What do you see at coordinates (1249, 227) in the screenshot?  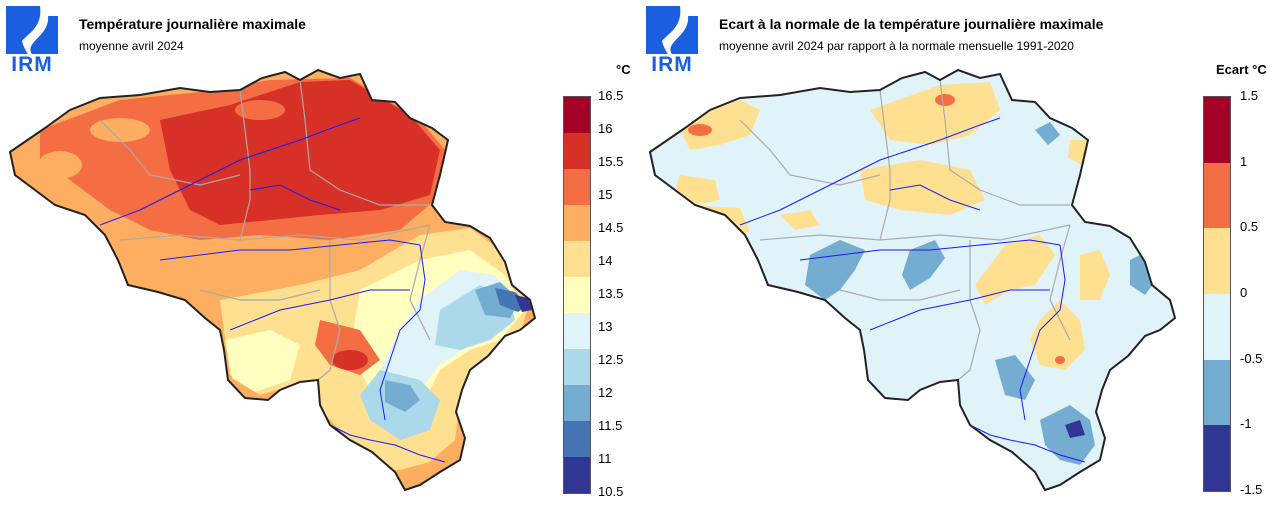 I see `legend-tick-label: 0.5` at bounding box center [1249, 227].